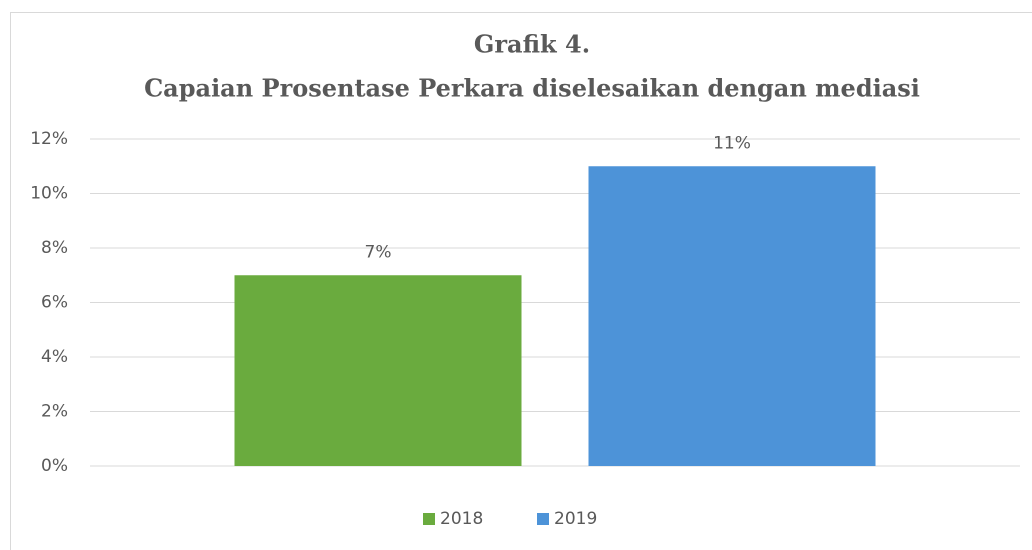  I want to click on bar, so click(378, 370).